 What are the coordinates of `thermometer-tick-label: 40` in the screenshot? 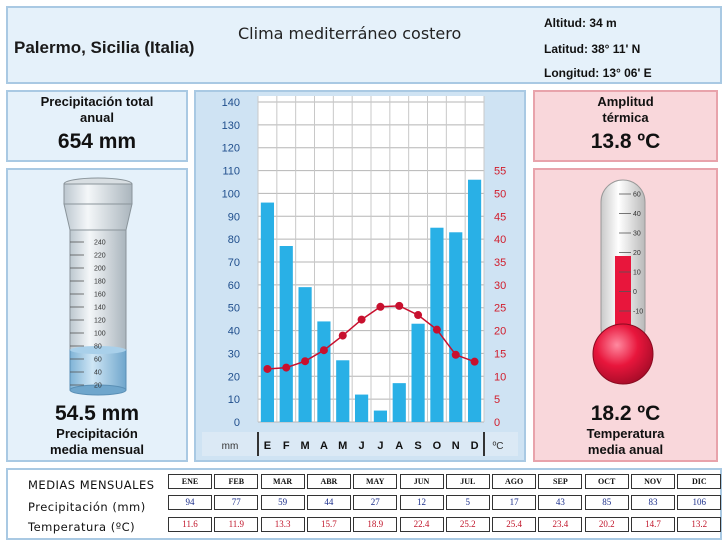 It's located at (637, 214).